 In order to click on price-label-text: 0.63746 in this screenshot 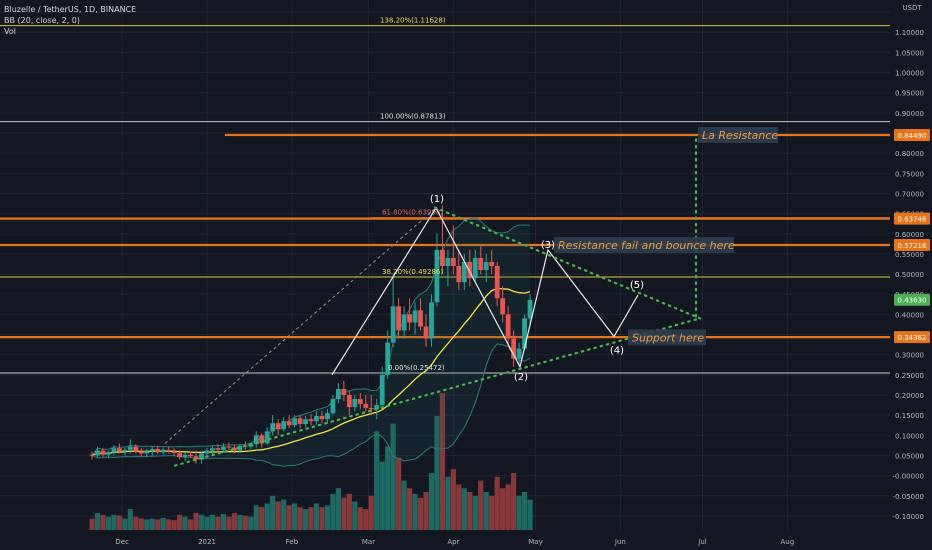, I will do `click(912, 220)`.